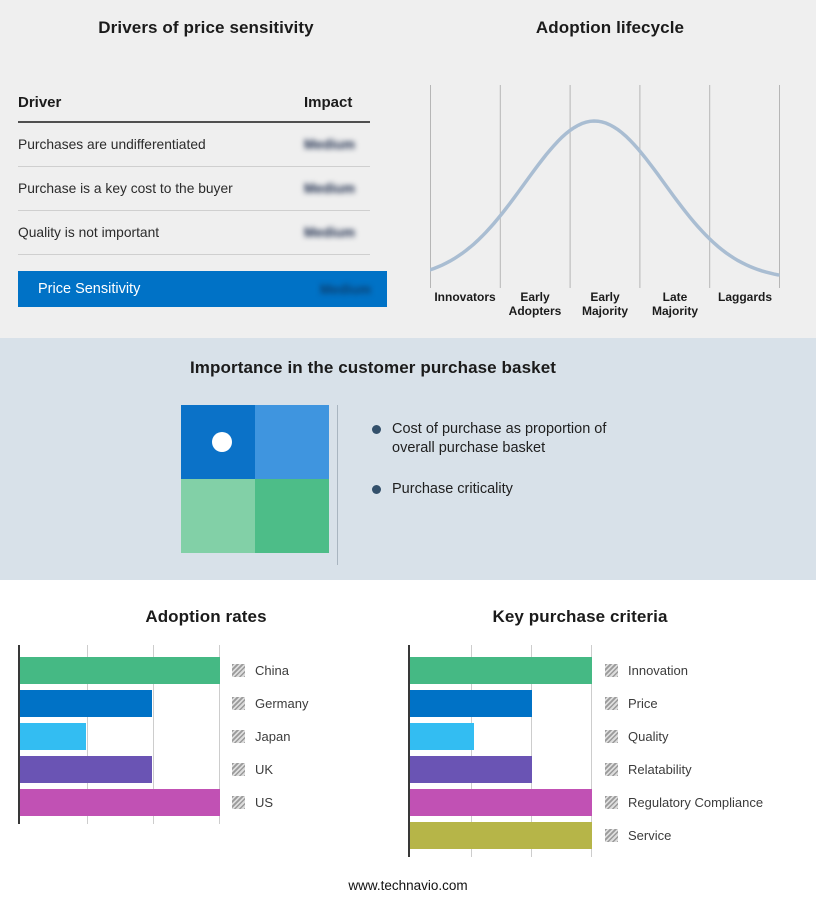  Describe the element at coordinates (314, 703) in the screenshot. I see `legend-item-germany: Germany` at that location.